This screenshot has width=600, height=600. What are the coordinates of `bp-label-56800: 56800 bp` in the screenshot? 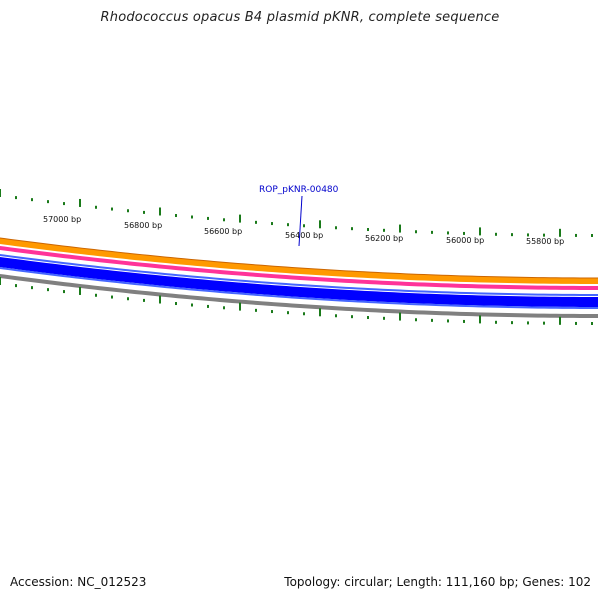 It's located at (143, 225).